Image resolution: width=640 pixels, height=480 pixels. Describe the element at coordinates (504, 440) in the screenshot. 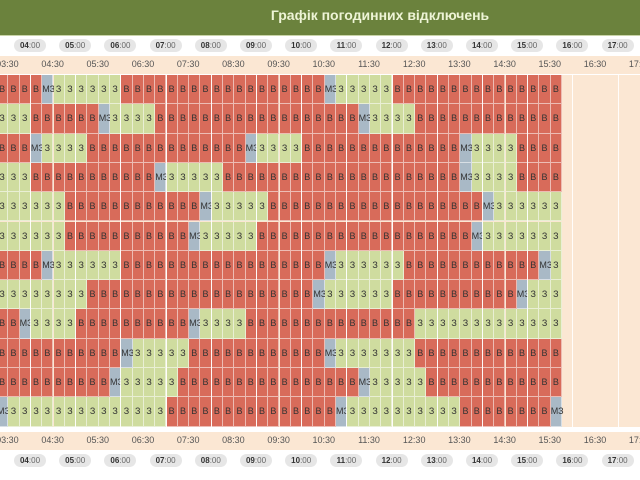

I see `half-hour-label: 14:30` at that location.